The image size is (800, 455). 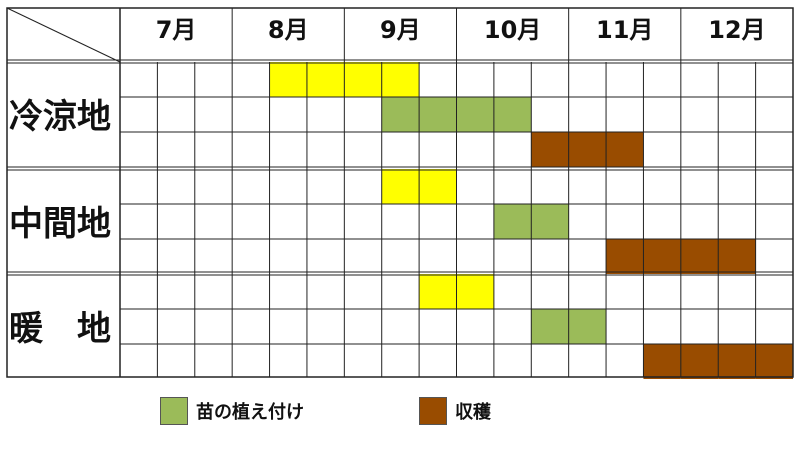 I want to click on month-label: 9月, so click(x=400, y=30).